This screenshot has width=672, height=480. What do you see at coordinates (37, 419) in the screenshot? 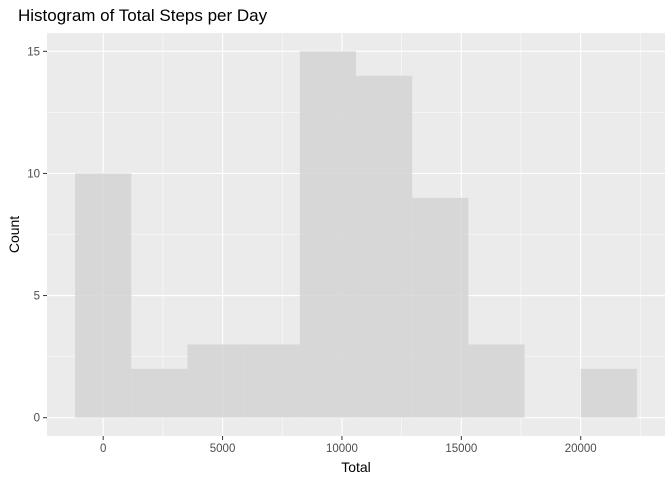
I see `y-tick-label: 0` at bounding box center [37, 419].